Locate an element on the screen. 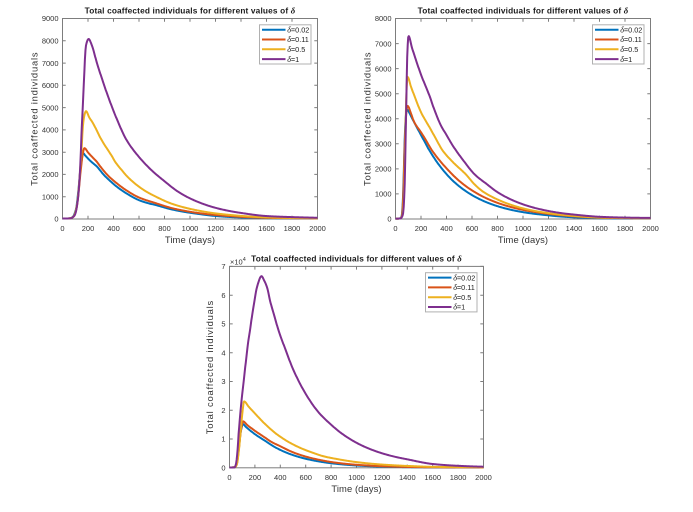 This screenshot has width=693, height=512. svg-text: 3 is located at coordinates (223, 381).